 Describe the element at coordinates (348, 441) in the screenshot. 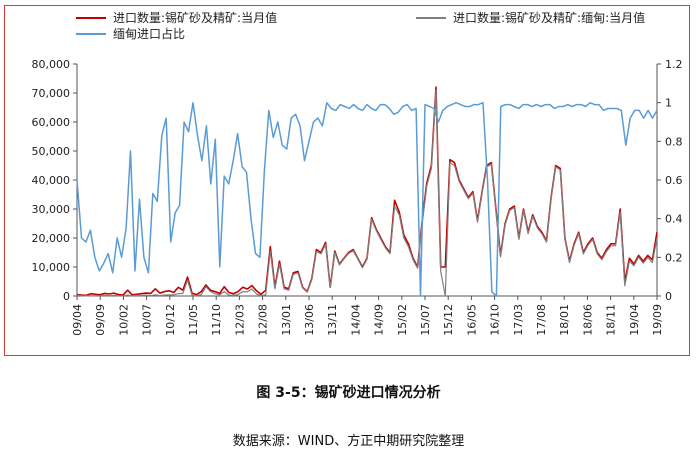

I see `source-note: 数据来源：WIND、方正中期研究院整理` at that location.